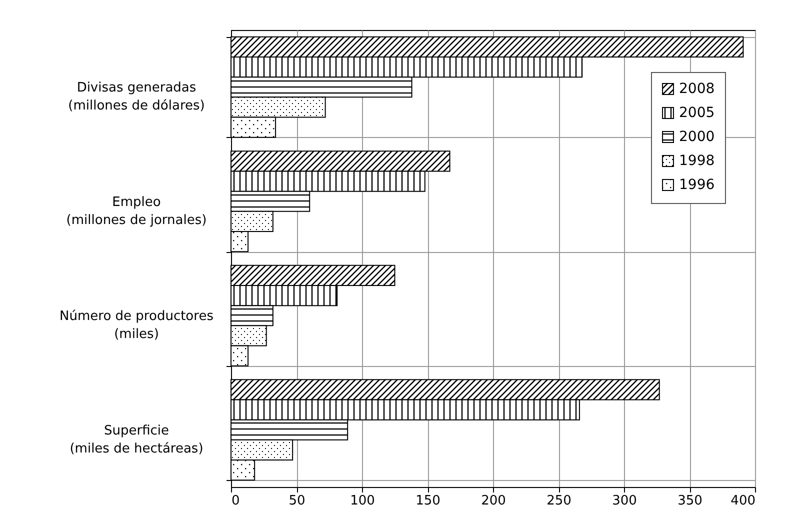  I want to click on x-tick-label: 150, so click(428, 501).